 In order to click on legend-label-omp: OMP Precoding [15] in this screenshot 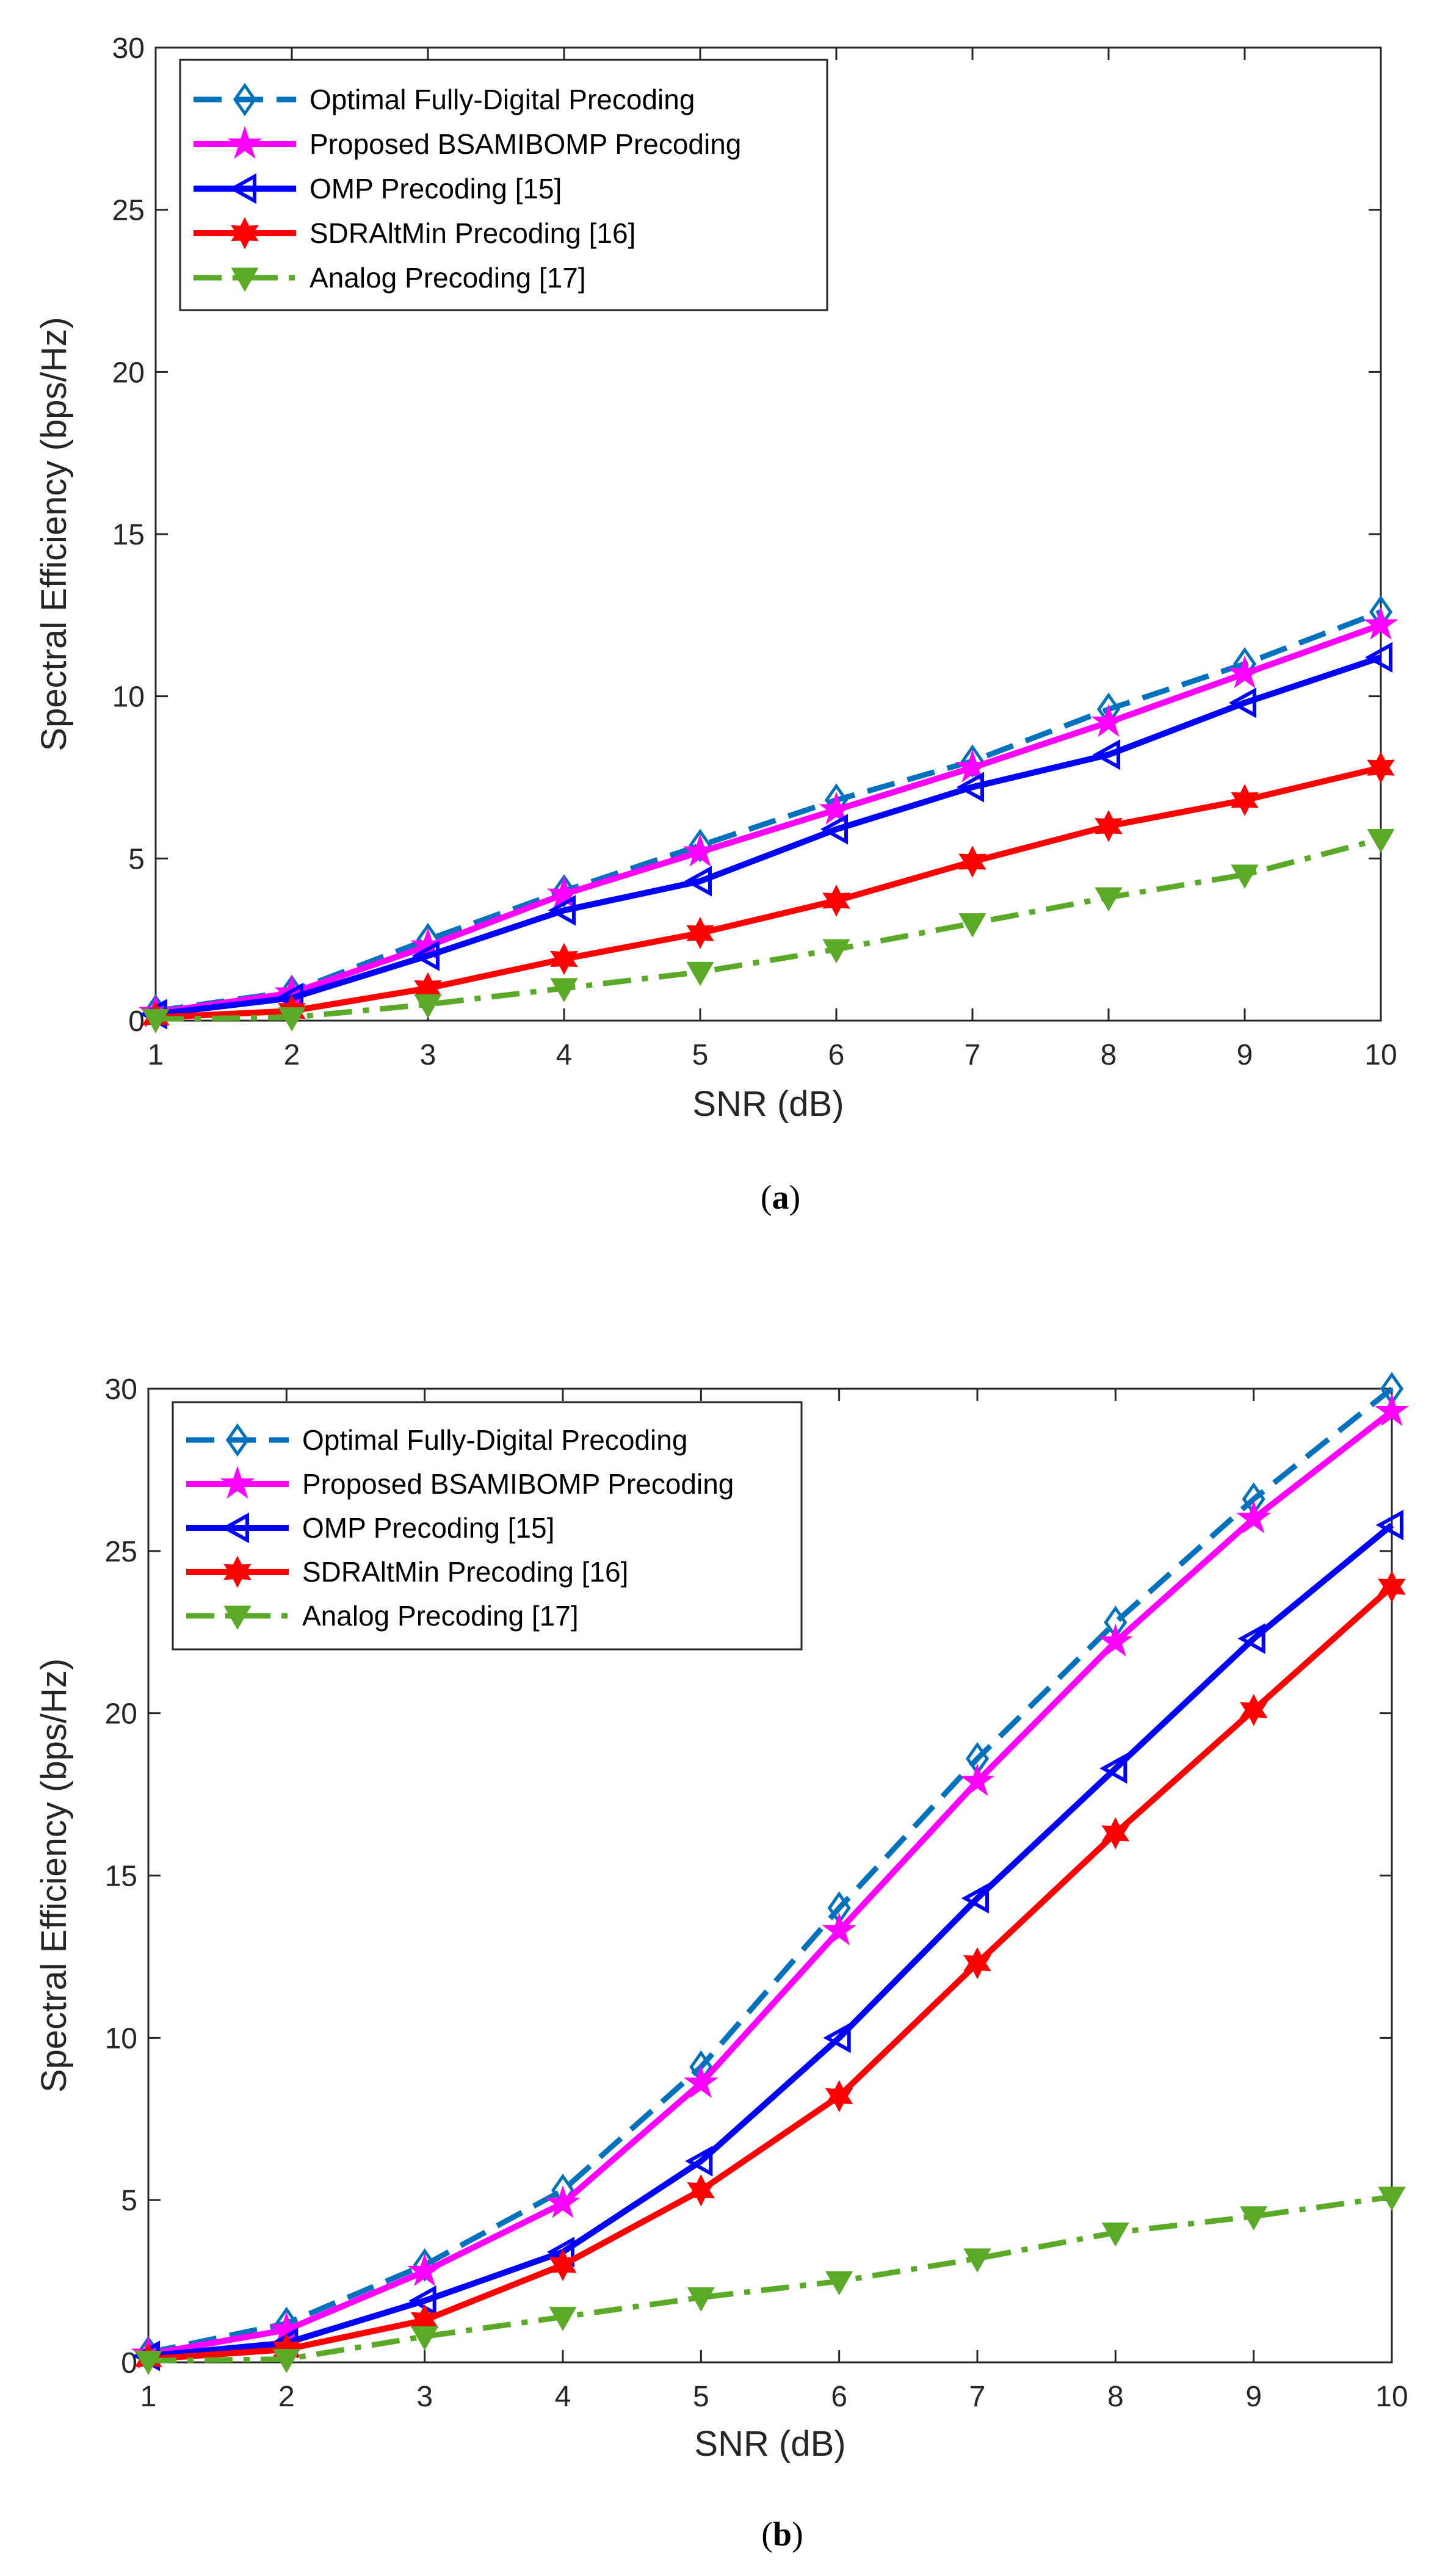, I will do `click(428, 1528)`.